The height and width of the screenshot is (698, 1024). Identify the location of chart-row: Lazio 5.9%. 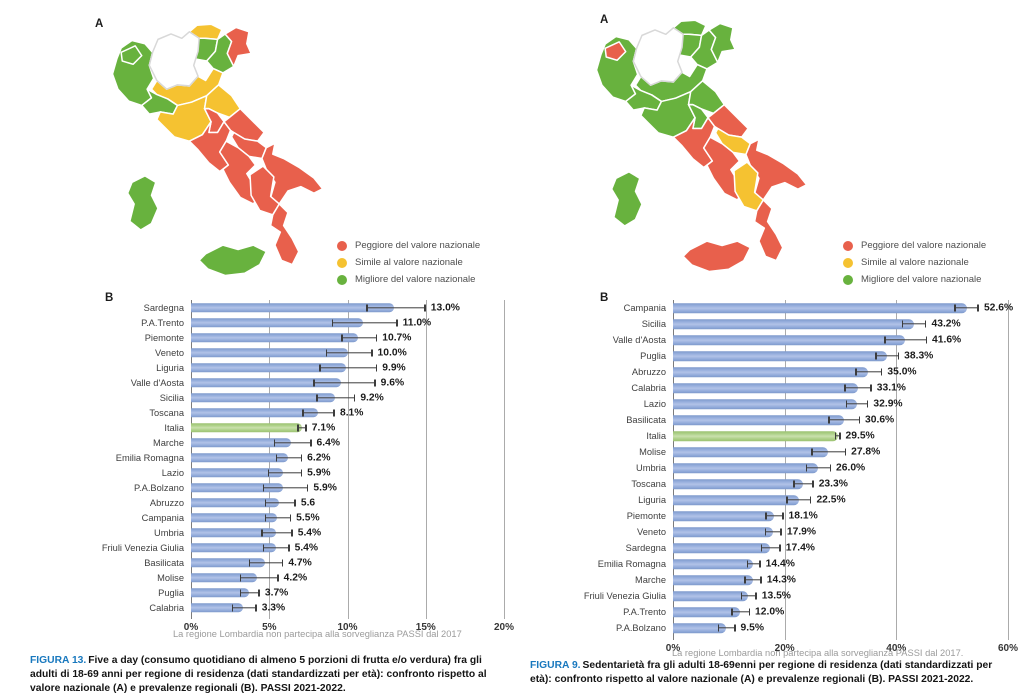
(304, 472).